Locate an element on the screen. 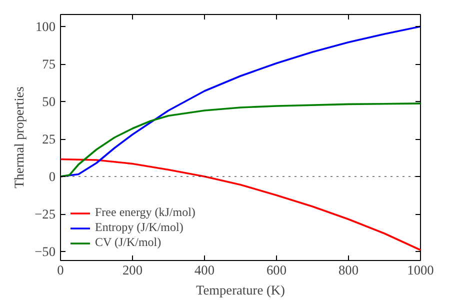 The image size is (450, 300). legend-label: Entropy (J/K/mol) is located at coordinates (139, 227).